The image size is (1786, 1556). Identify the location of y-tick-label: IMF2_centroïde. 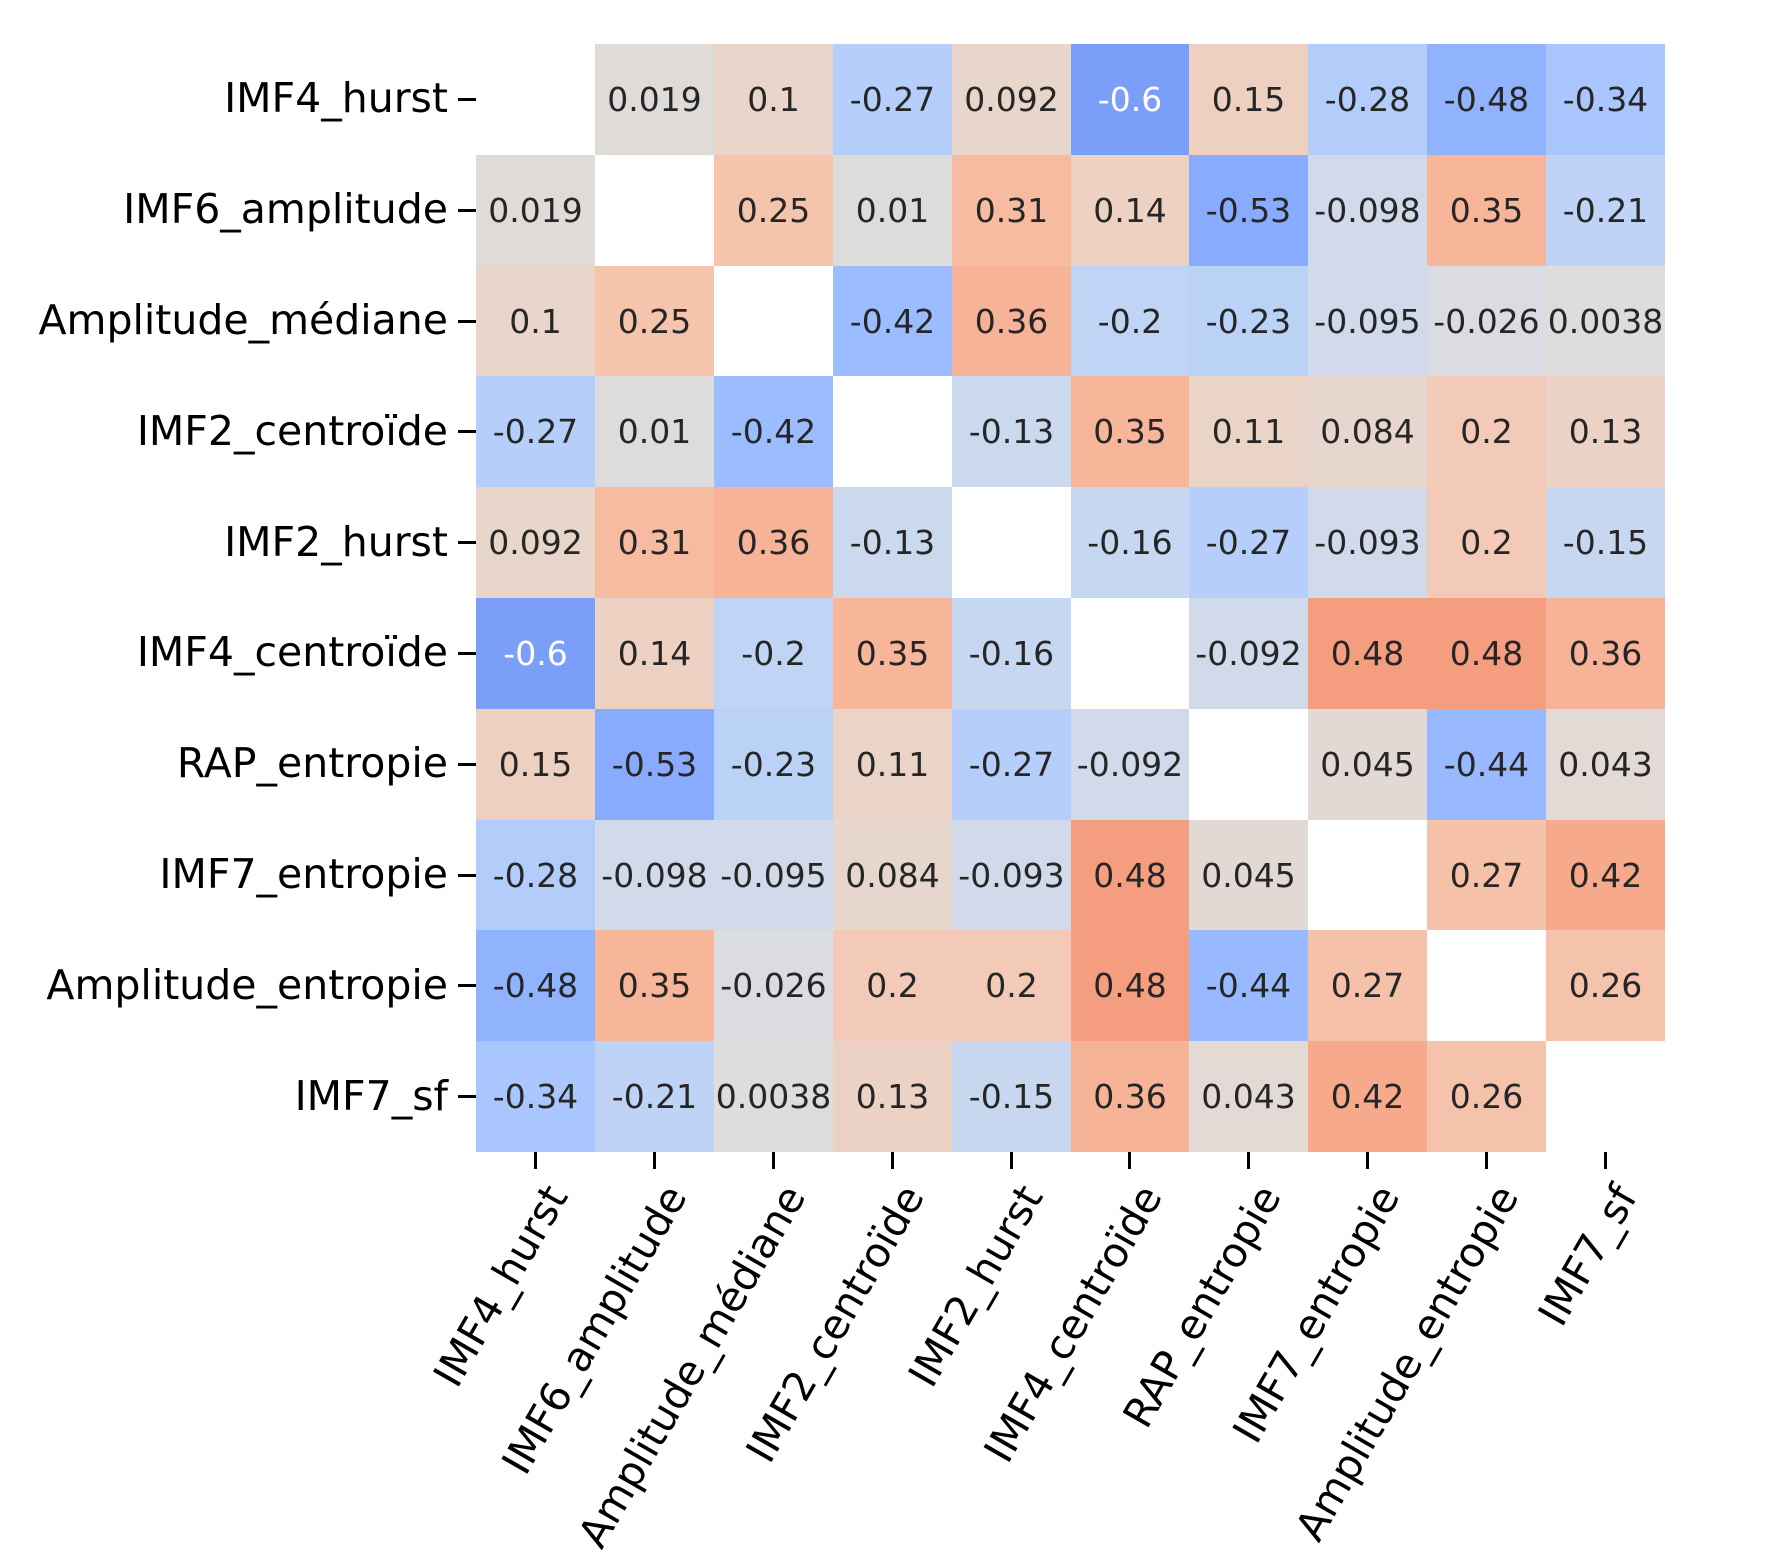
(292, 430).